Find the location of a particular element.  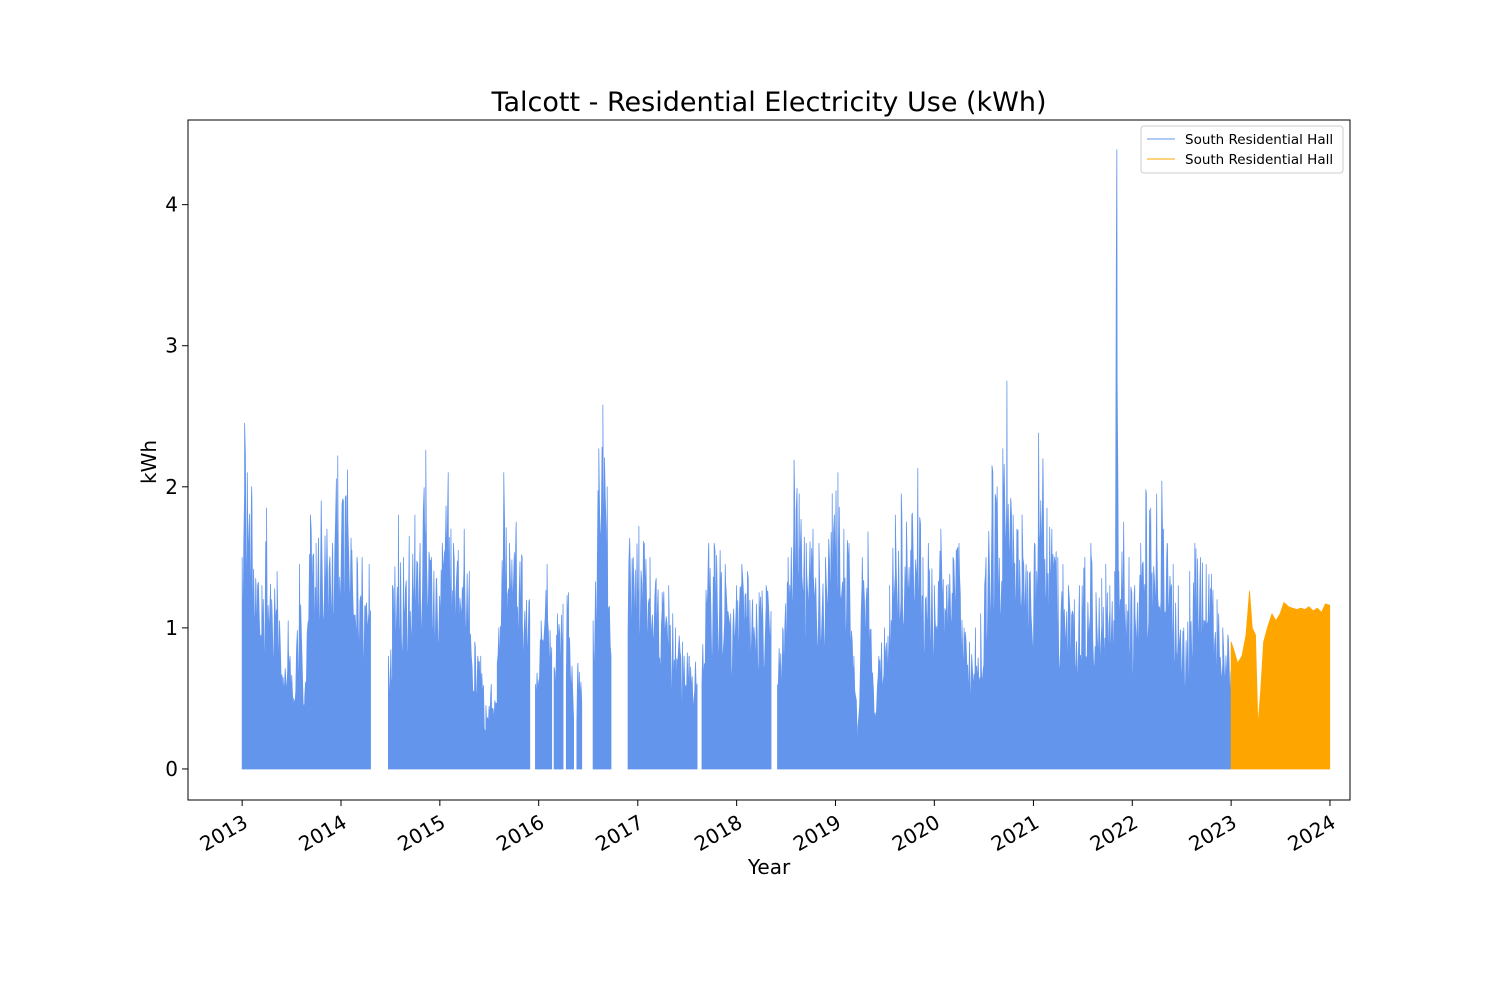

x-tick-label: 2017 is located at coordinates (619, 833).